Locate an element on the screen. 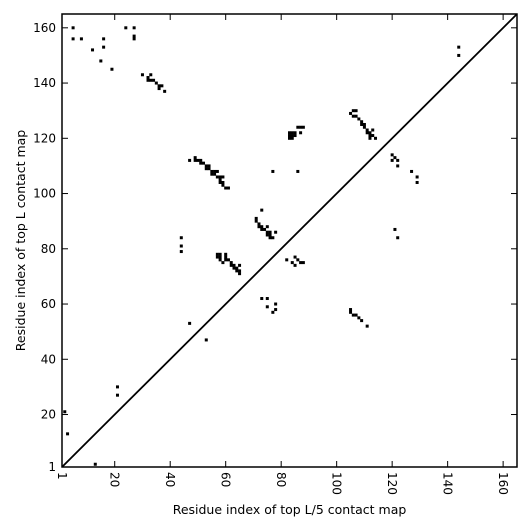 Image resolution: width=531 pixels, height=531 pixels. y-tick-label: 160 is located at coordinates (44, 28).